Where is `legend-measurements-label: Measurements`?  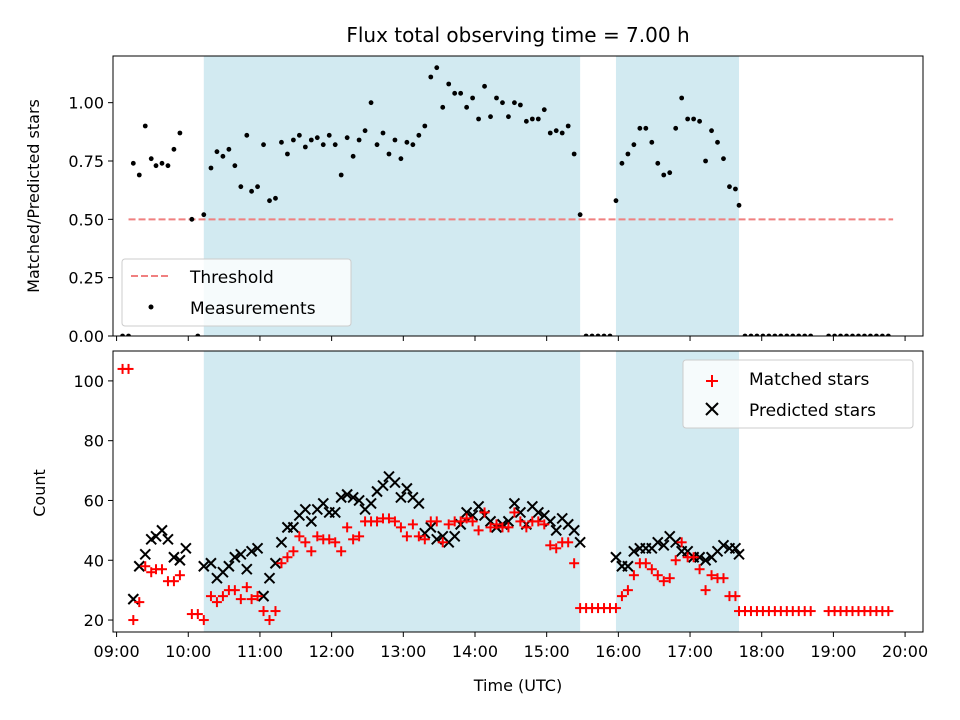 legend-measurements-label: Measurements is located at coordinates (253, 309).